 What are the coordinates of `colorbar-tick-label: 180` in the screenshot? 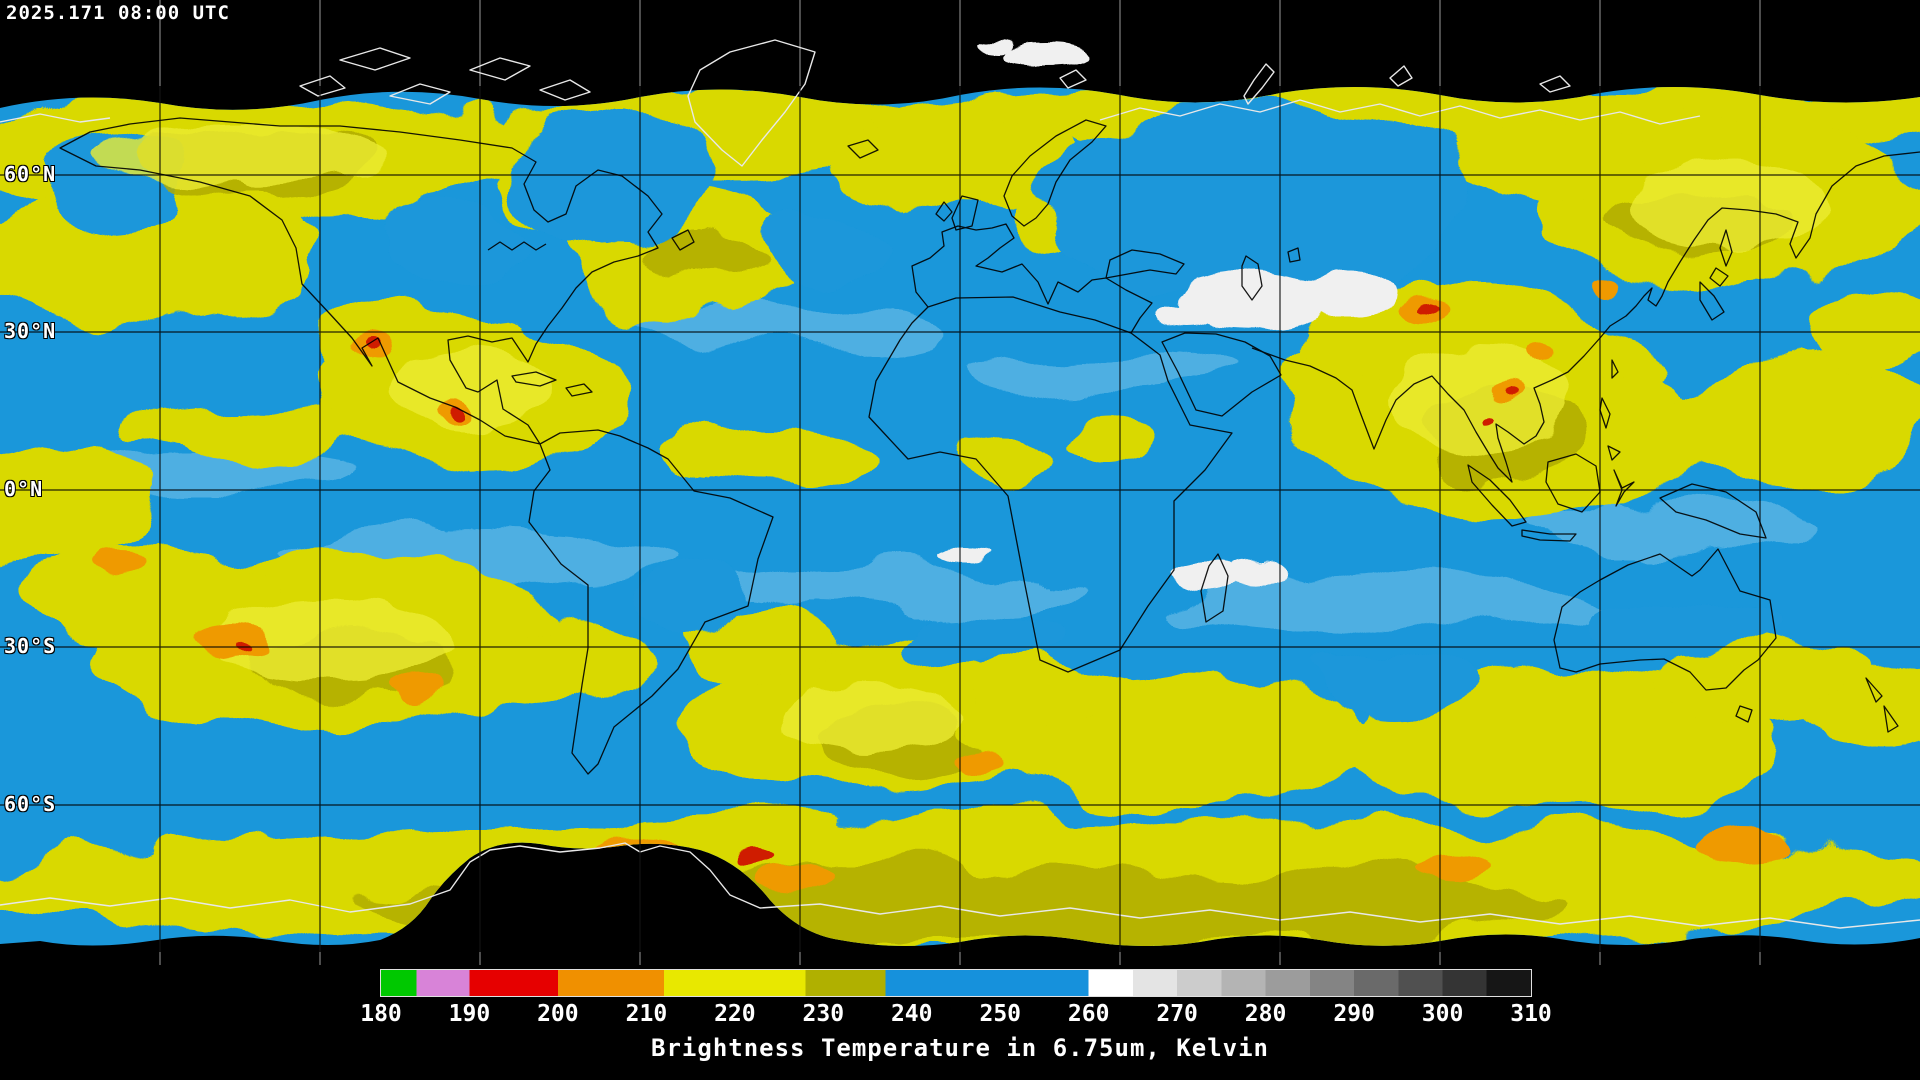 It's located at (381, 1014).